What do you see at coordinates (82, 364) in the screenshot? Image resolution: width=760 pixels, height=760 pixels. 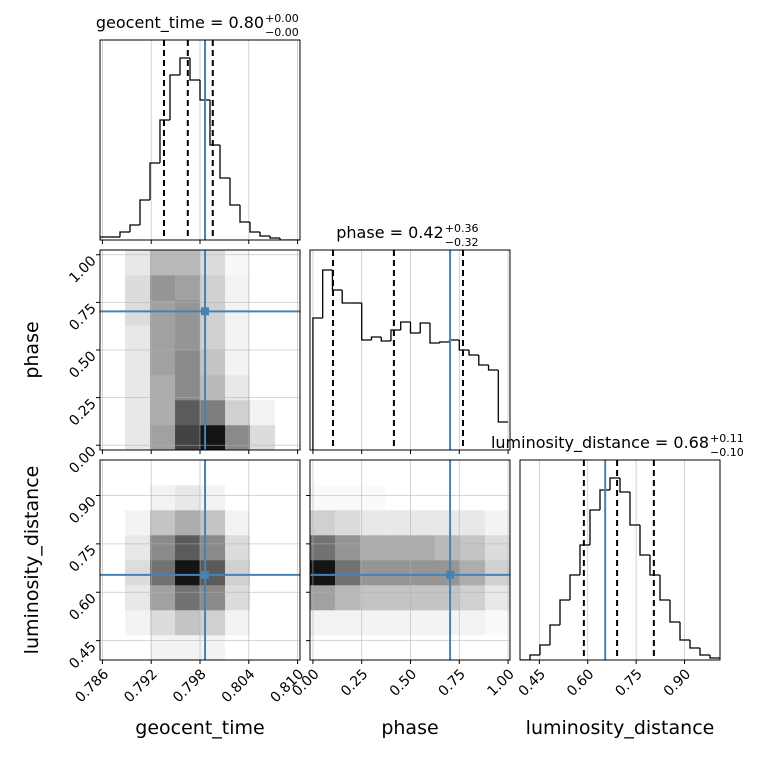 I see `y-tick-label: 0.50` at bounding box center [82, 364].